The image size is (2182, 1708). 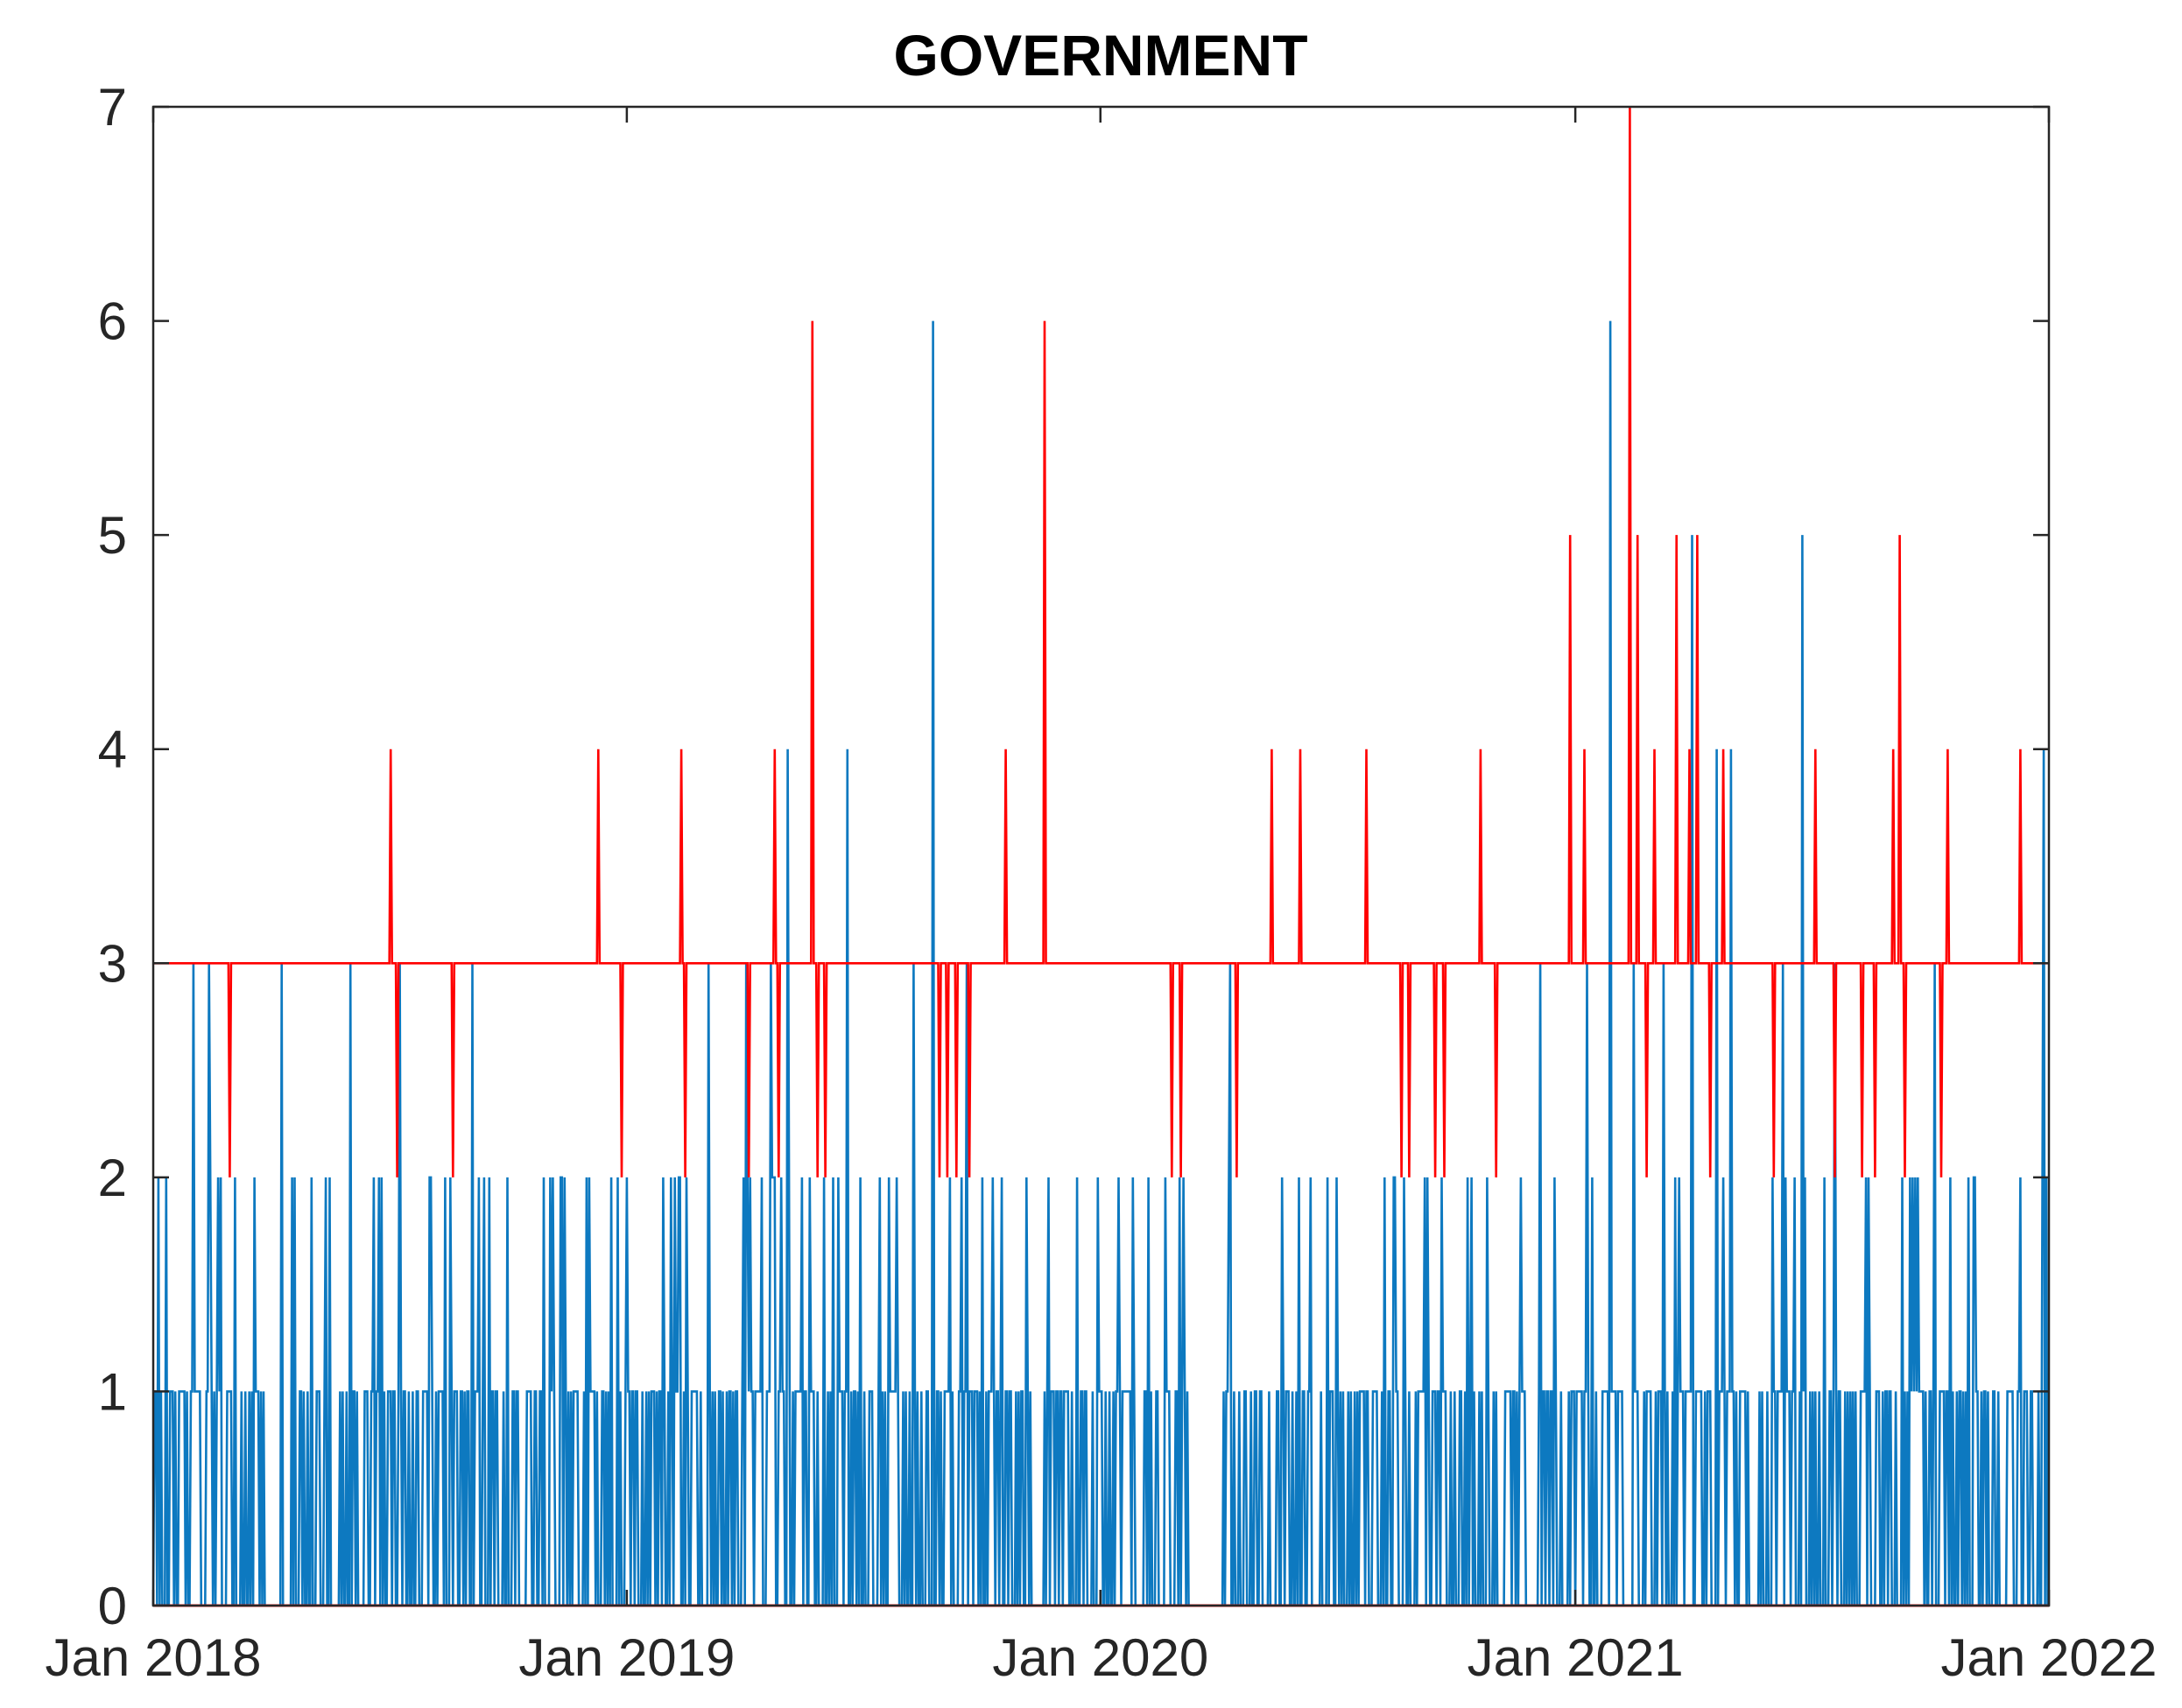 What do you see at coordinates (1100, 56) in the screenshot?
I see `chart-title: GOVERNMENT` at bounding box center [1100, 56].